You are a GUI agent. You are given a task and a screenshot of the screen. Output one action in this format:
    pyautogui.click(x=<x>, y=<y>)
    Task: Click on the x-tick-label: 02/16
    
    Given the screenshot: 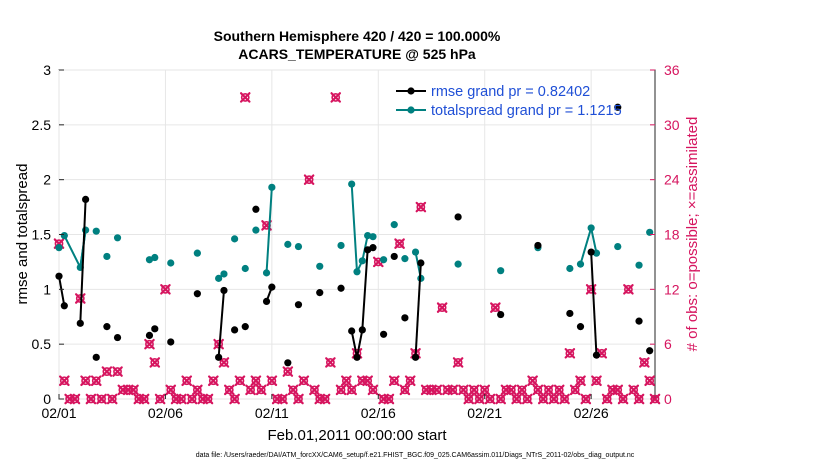 What is the action you would take?
    pyautogui.click(x=378, y=413)
    